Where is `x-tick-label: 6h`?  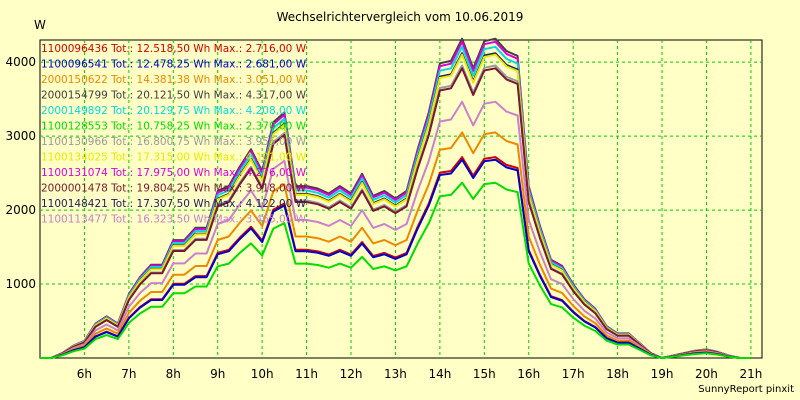 x-tick-label: 6h is located at coordinates (84, 374).